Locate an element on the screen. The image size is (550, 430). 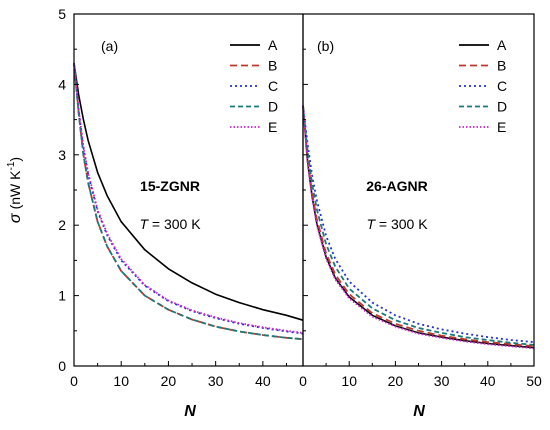
panel-a-ticks: 0 10 20 30 40 is located at coordinates (178, 375).